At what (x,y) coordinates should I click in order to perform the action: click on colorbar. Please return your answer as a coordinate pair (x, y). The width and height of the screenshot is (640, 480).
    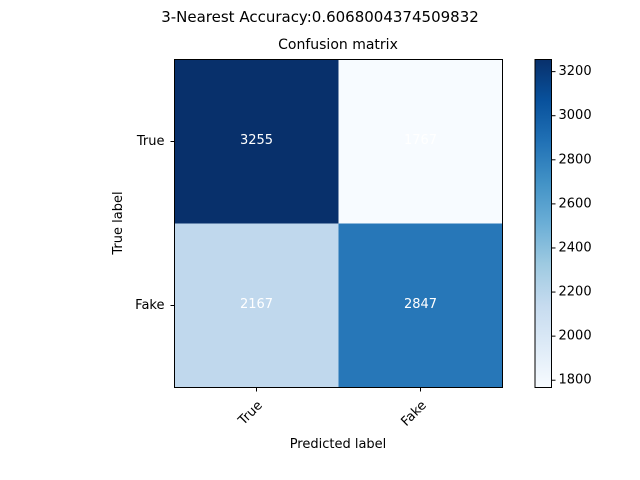
    Looking at the image, I should click on (543, 223).